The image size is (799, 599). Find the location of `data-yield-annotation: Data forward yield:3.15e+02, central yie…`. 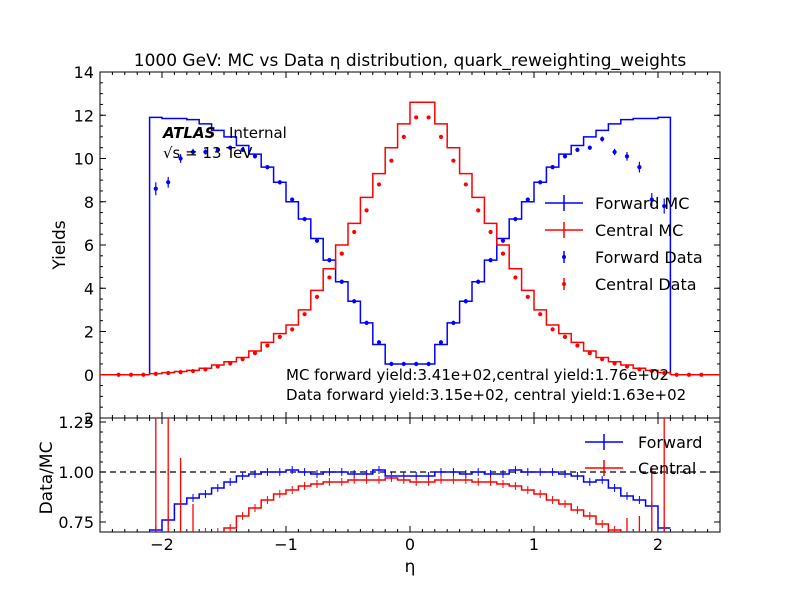

data-yield-annotation: Data forward yield:3.15e+02, central yie… is located at coordinates (486, 395).